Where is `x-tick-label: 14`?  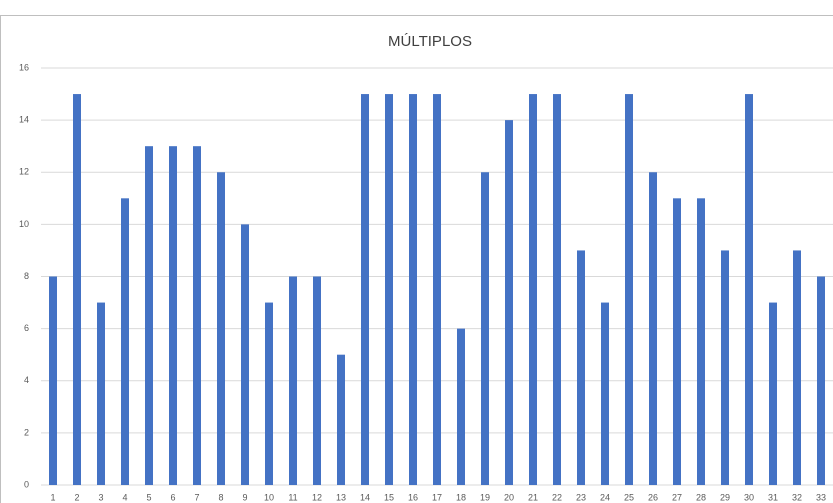
x-tick-label: 14 is located at coordinates (365, 497).